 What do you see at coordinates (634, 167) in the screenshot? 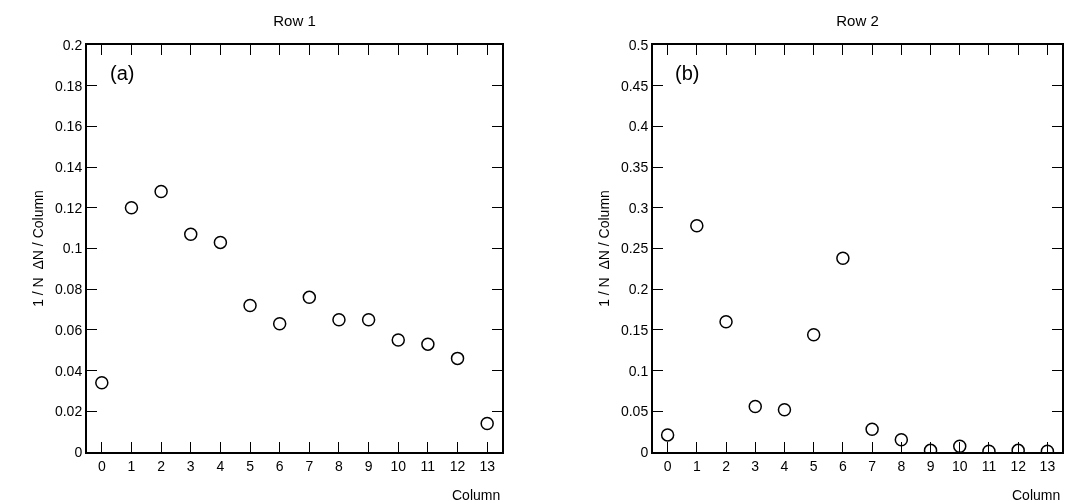
I see `y-tick-label: 0.35` at bounding box center [634, 167].